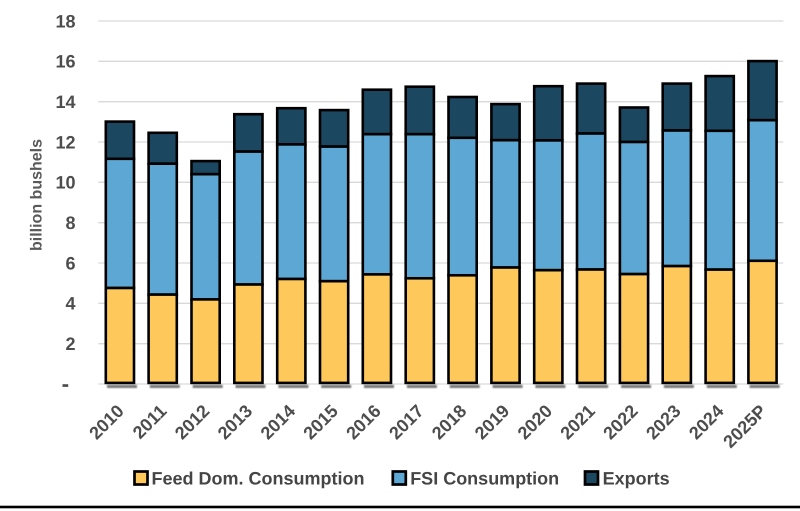 Image resolution: width=800 pixels, height=511 pixels. Describe the element at coordinates (65, 142) in the screenshot. I see `svg-text: 12` at that location.